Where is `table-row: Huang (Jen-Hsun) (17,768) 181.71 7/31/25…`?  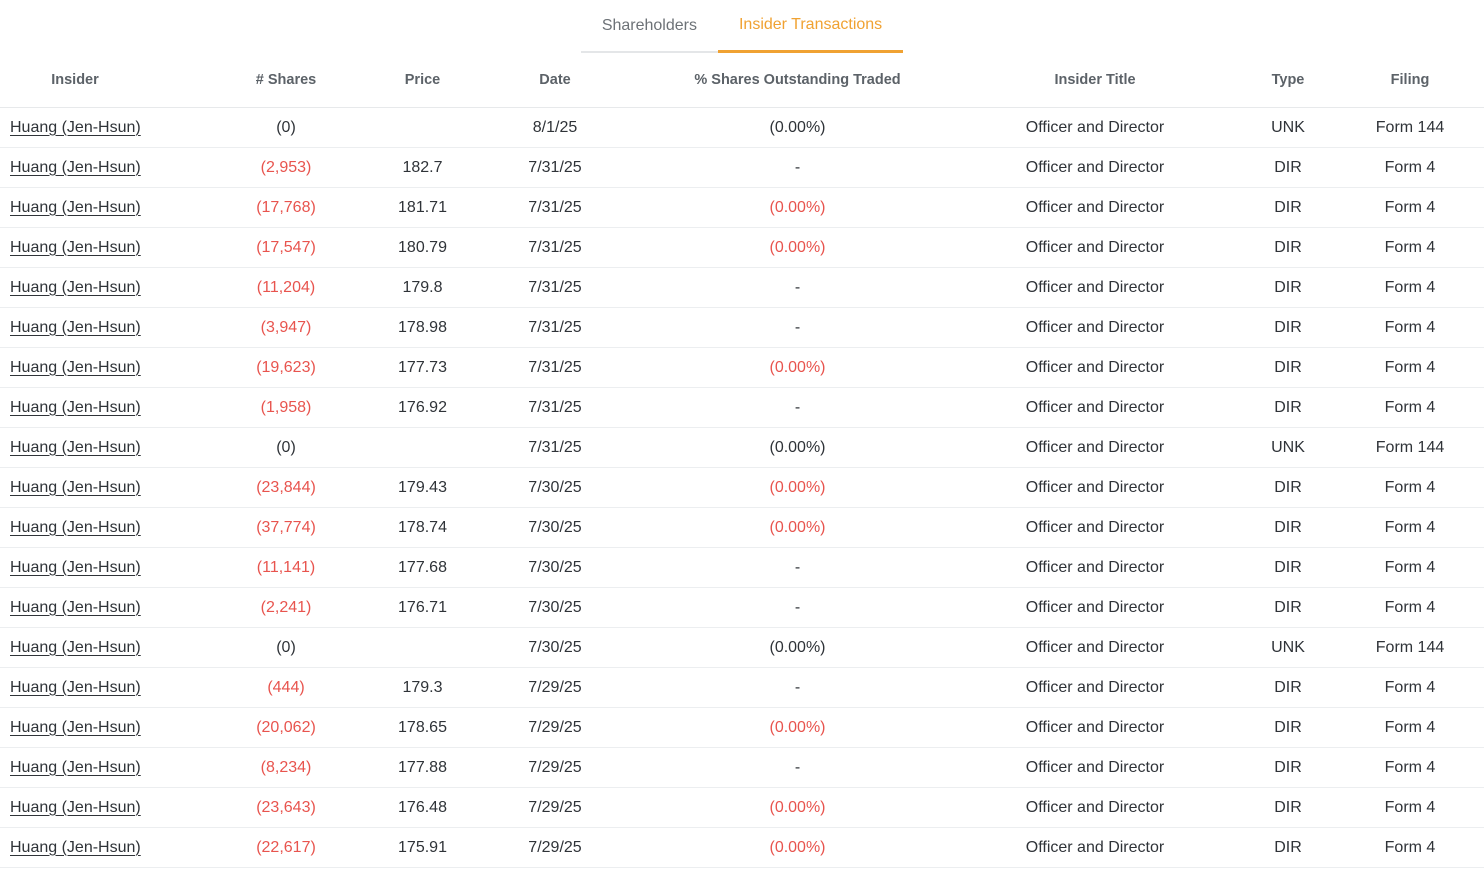
table-row: Huang (Jen-Hsun) (17,768) 181.71 7/31/25… is located at coordinates (742, 208).